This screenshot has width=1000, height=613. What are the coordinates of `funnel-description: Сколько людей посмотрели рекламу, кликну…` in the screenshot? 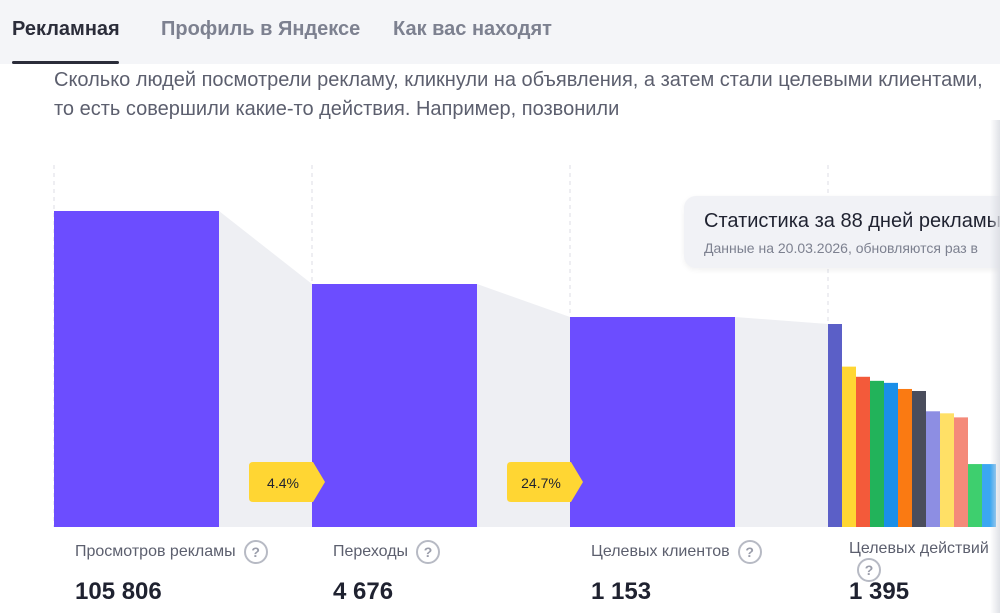 It's located at (527, 95).